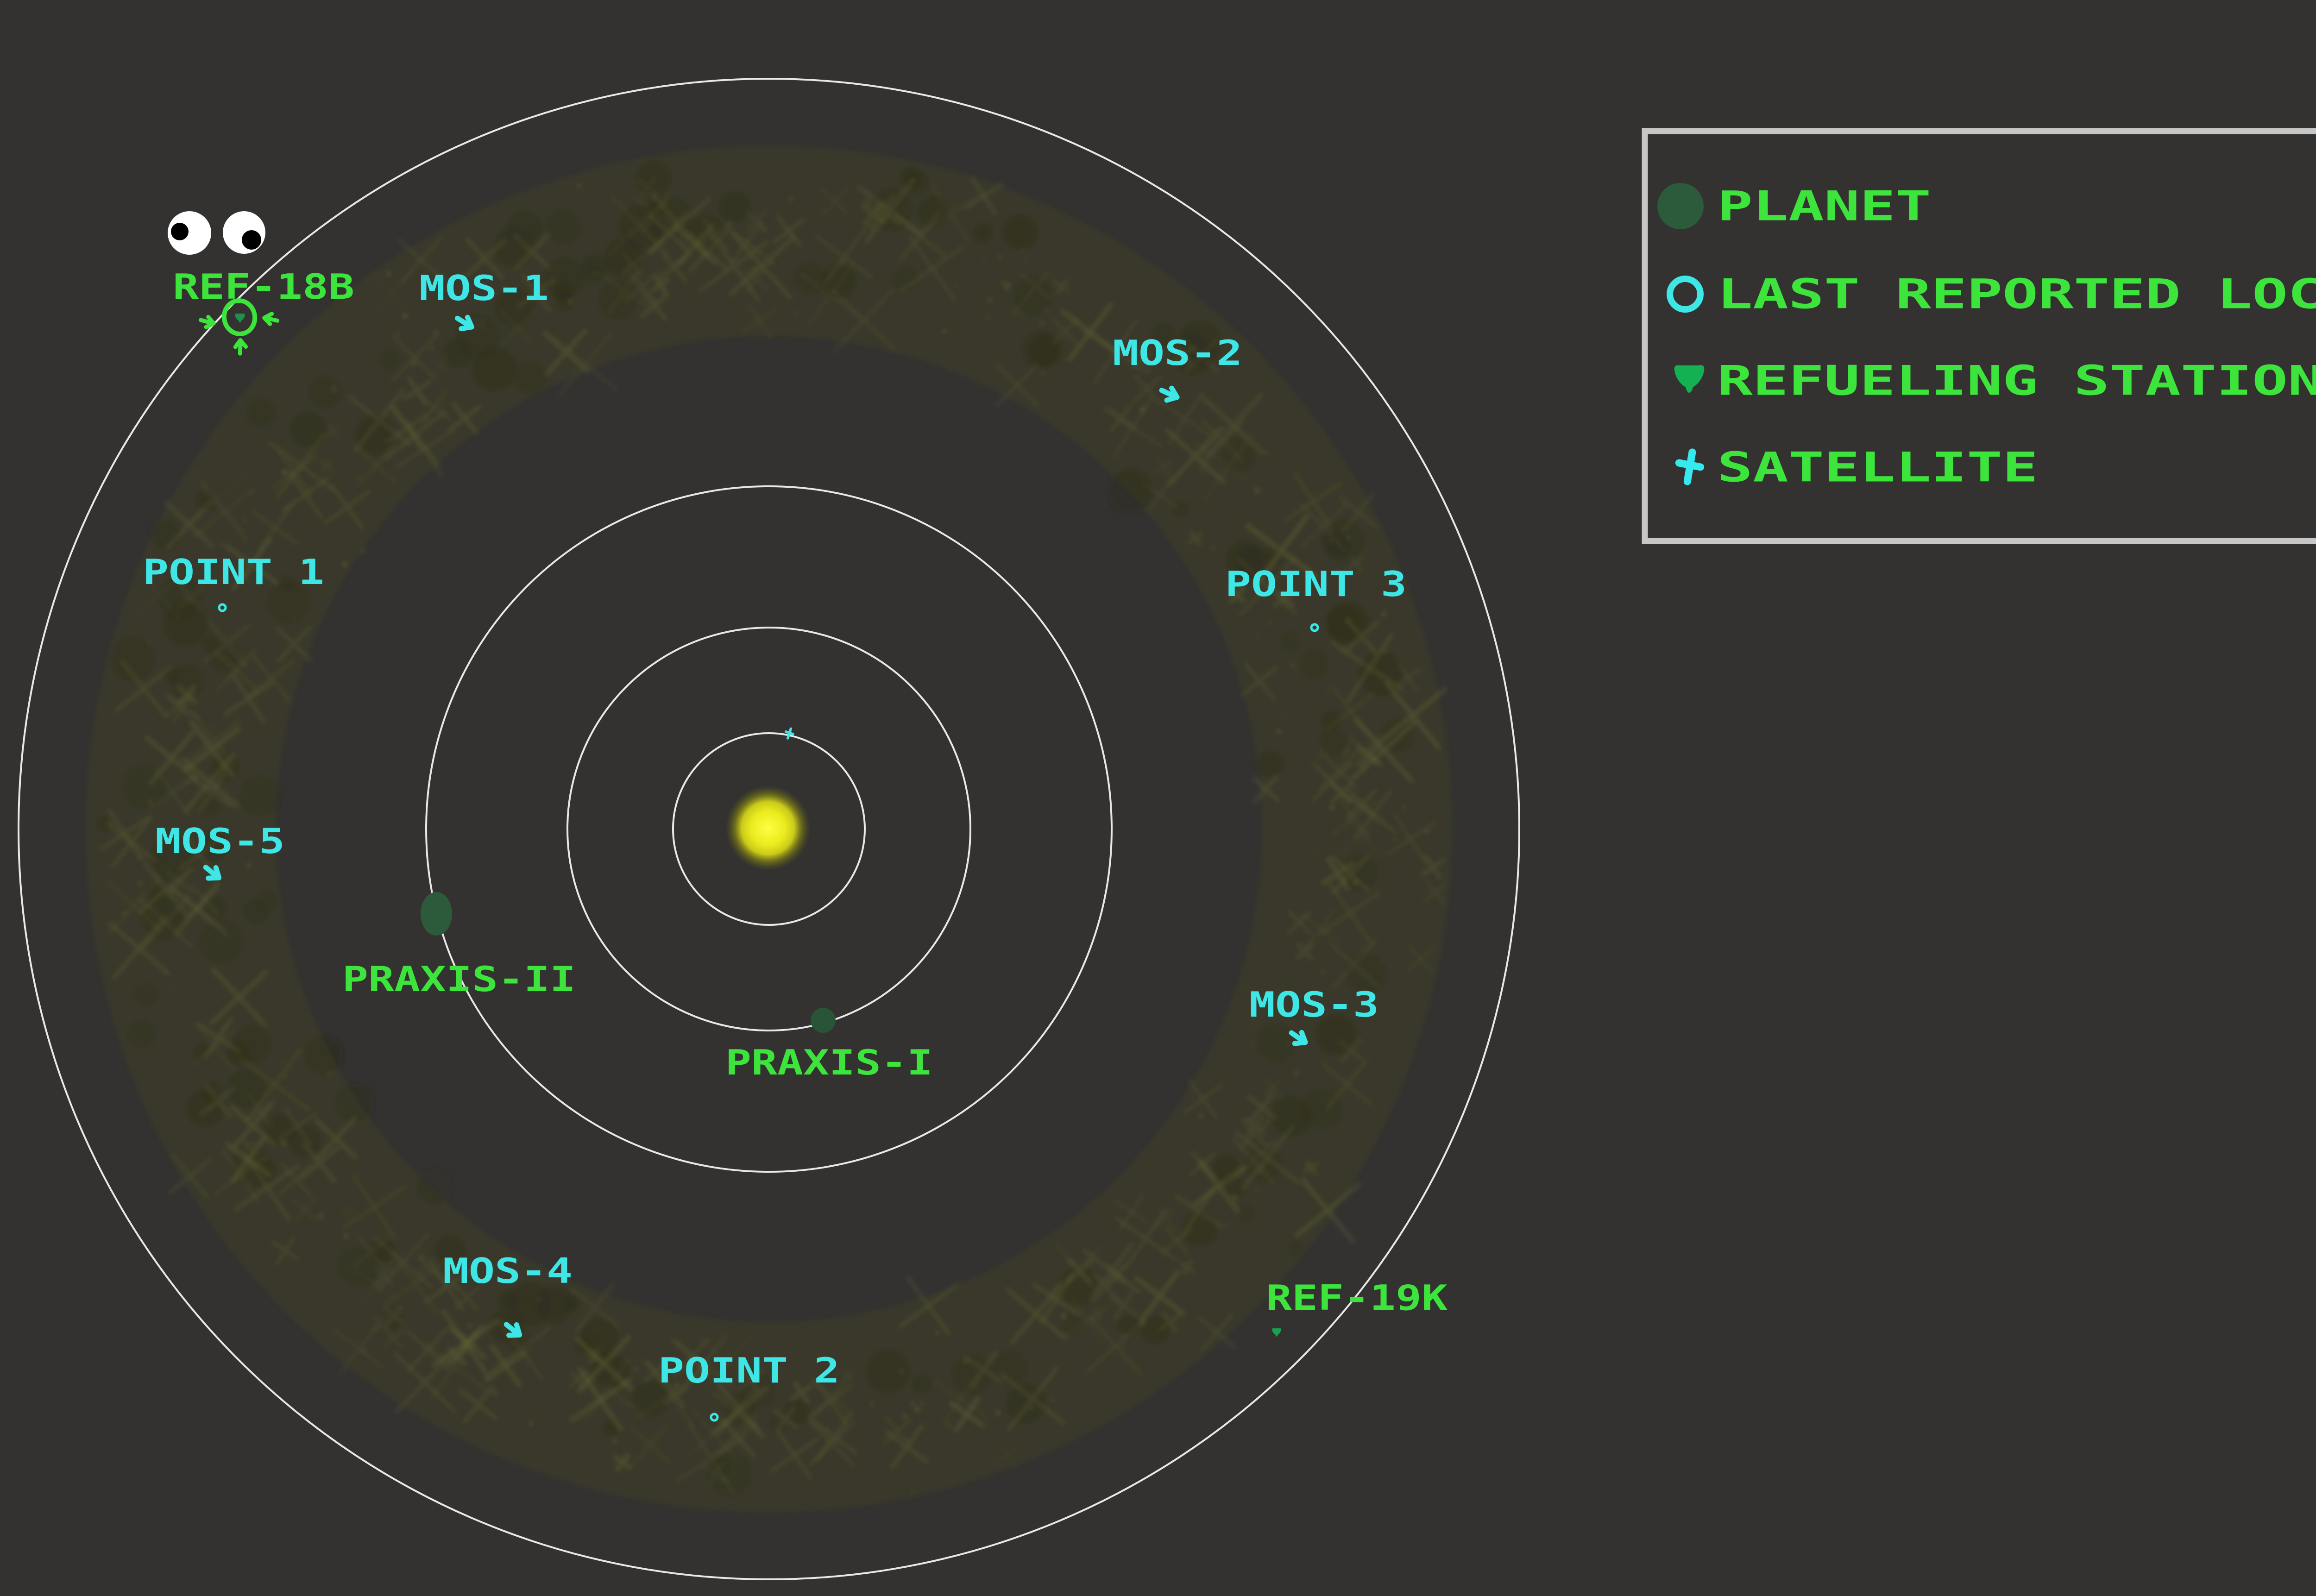 The image size is (2316, 1596). What do you see at coordinates (239, 317) in the screenshot?
I see `highlight-circle-annotation` at bounding box center [239, 317].